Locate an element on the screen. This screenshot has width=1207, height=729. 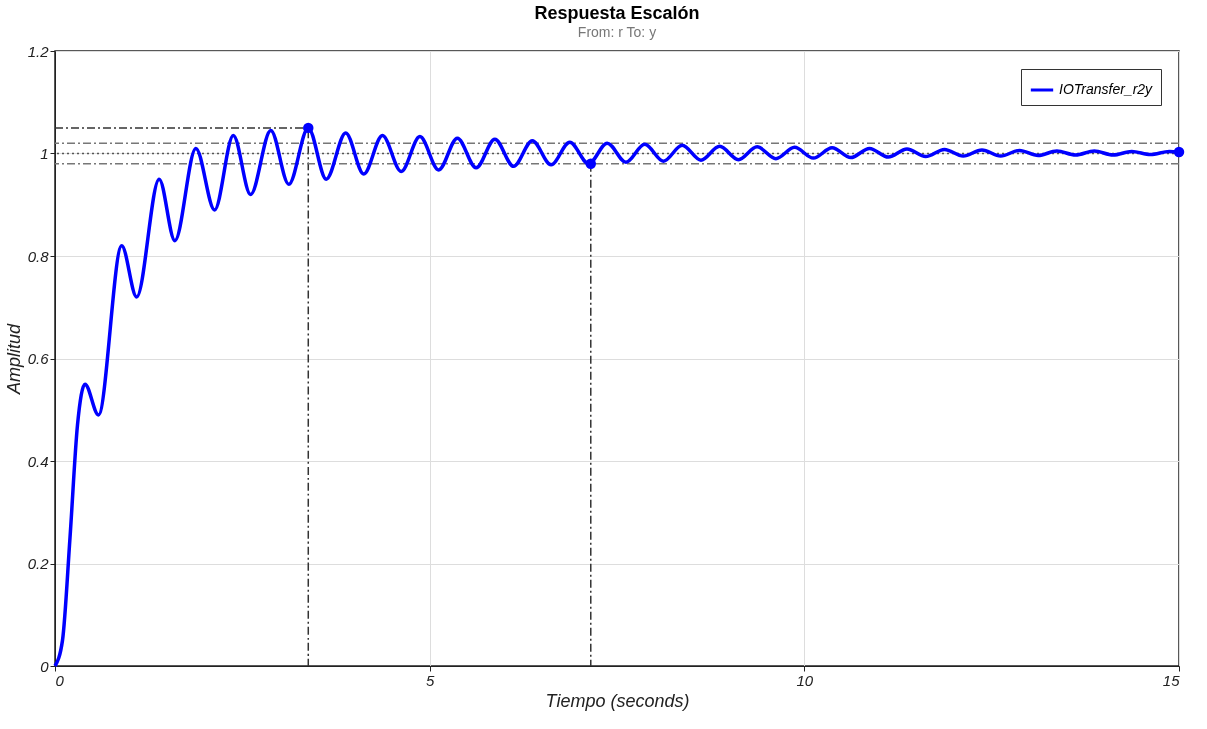
chart-subtitle: From: r To: y is located at coordinates (617, 32).